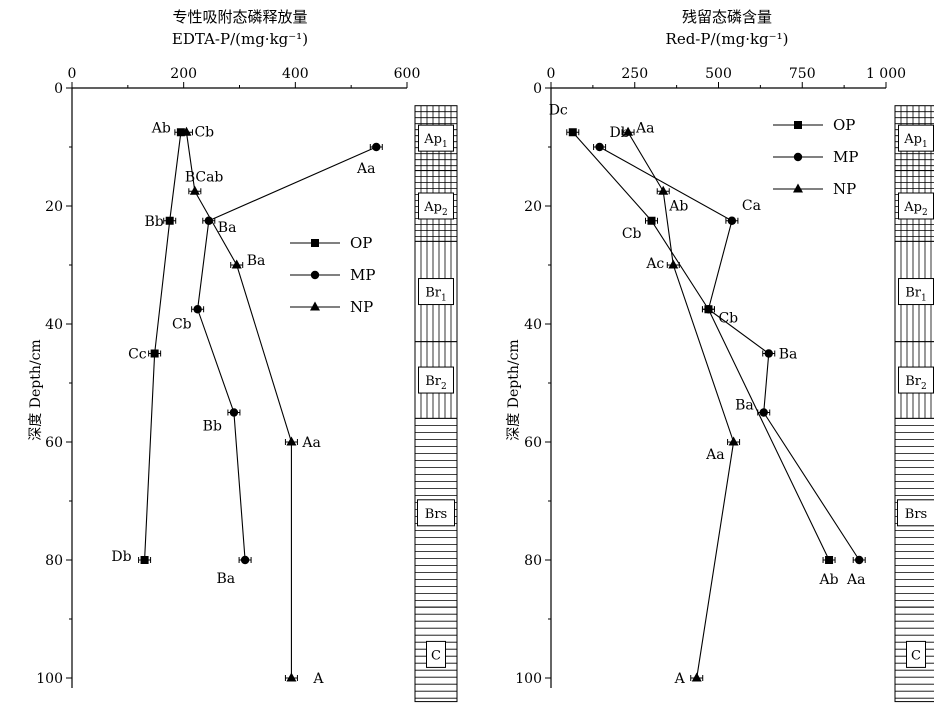 The height and width of the screenshot is (710, 934). I want to click on chart-subtitle: EDTA-P/(mg·kg⁻¹), so click(240, 39).